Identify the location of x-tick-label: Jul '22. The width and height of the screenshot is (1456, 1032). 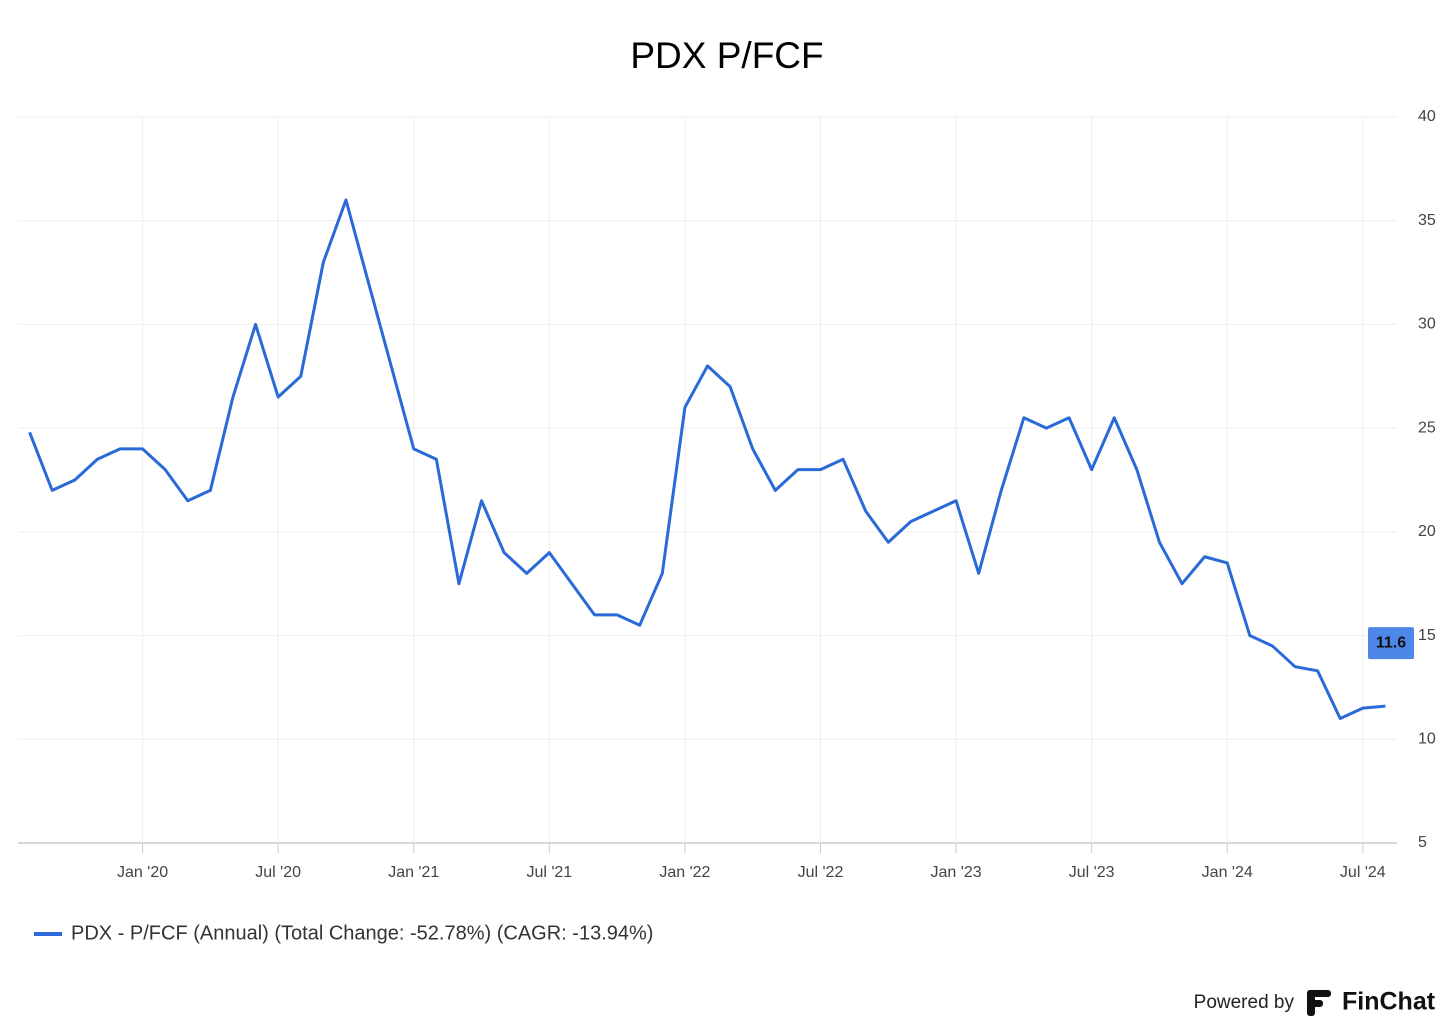
(821, 872).